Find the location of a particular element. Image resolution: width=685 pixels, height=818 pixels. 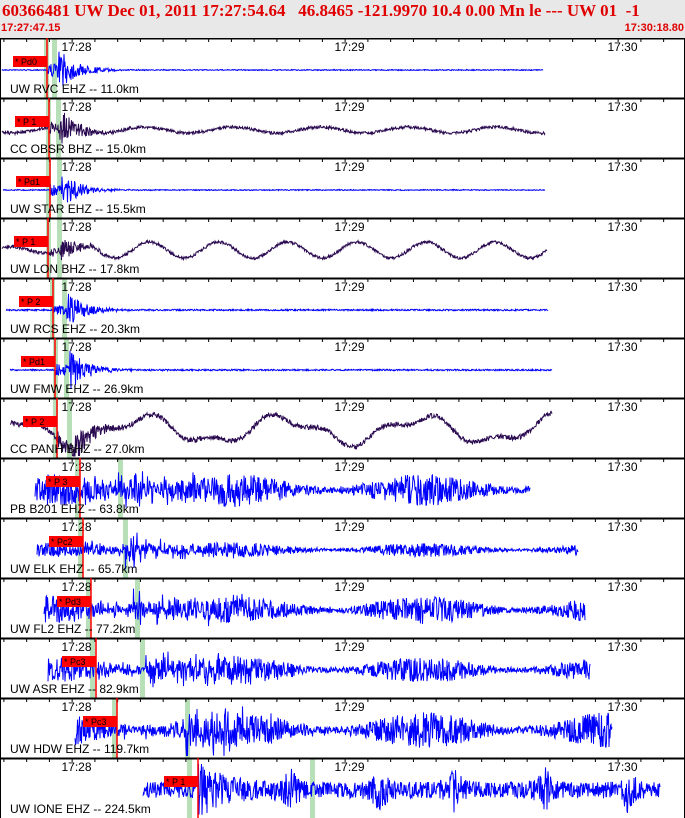

station-label: UW ELK EHZ -- 65.7km is located at coordinates (73, 569).